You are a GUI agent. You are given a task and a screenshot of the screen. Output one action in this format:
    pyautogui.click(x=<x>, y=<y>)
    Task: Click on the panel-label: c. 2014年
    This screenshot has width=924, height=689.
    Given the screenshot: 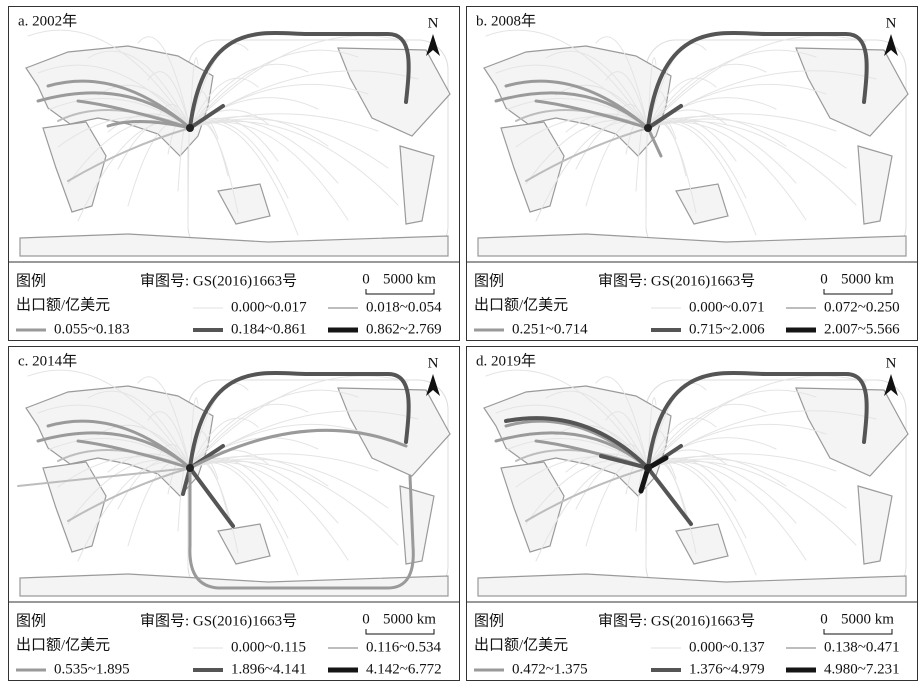 What is the action you would take?
    pyautogui.click(x=47, y=360)
    